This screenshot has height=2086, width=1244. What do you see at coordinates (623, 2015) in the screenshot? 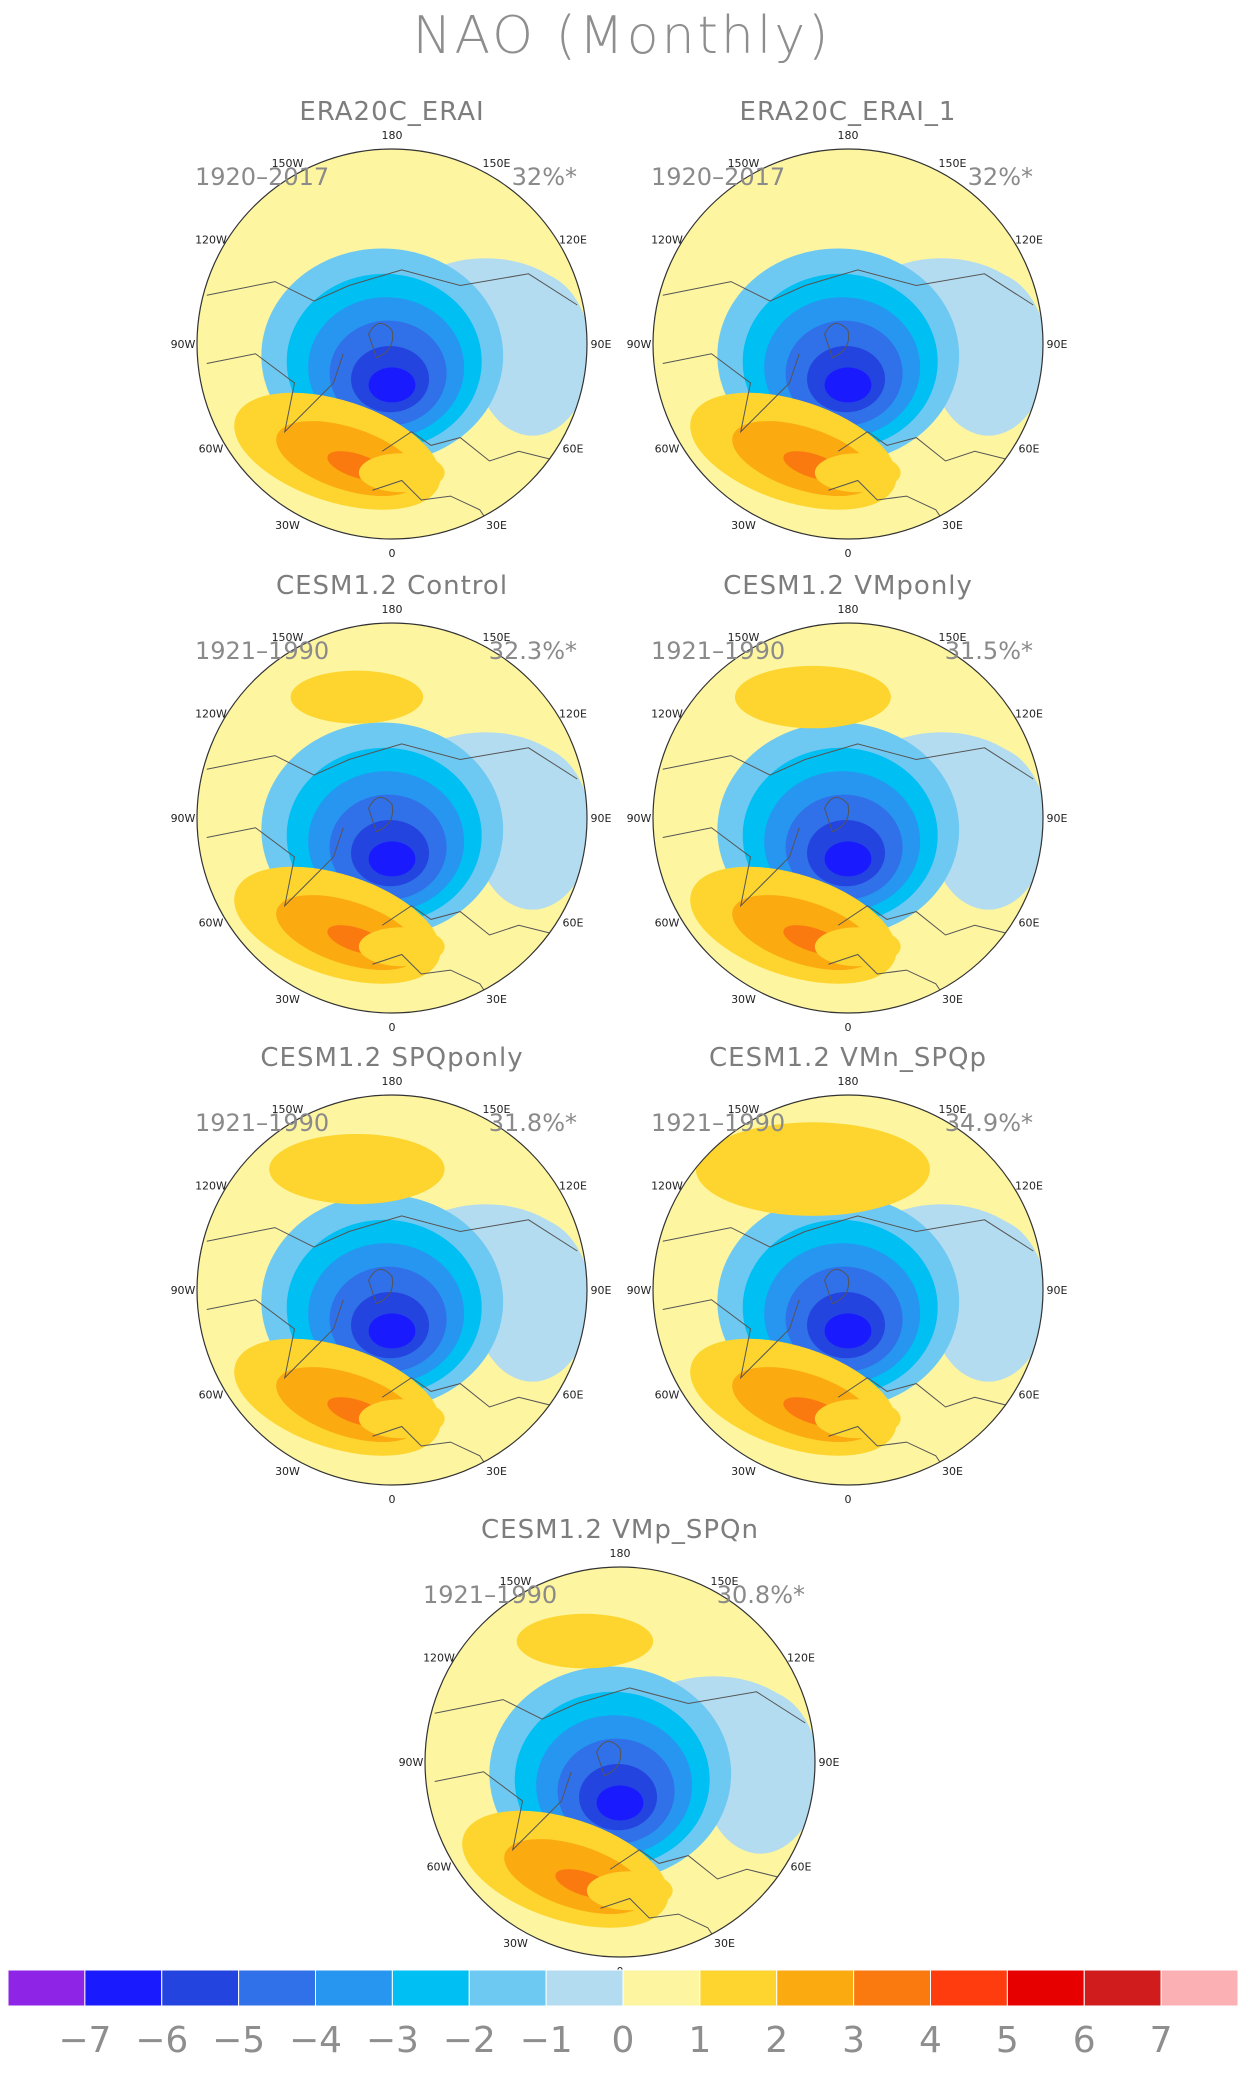
I see `colorbar: −7 −6 −5 −4 −3 −2 −1 0 1 2 3 4 5 6 7` at bounding box center [623, 2015].